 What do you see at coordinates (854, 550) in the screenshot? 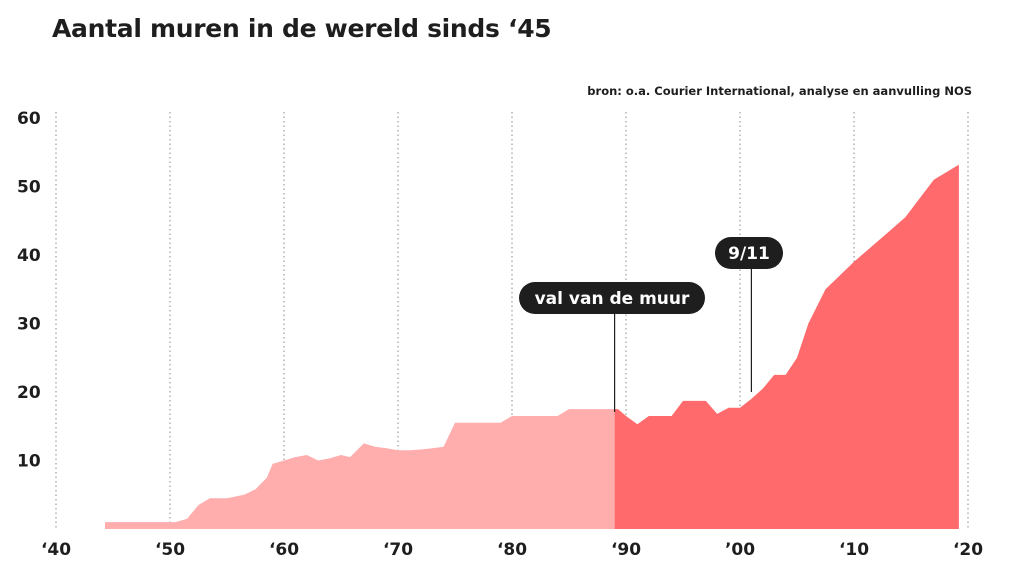
I see `x-tick-label-10: ‘10` at bounding box center [854, 550].